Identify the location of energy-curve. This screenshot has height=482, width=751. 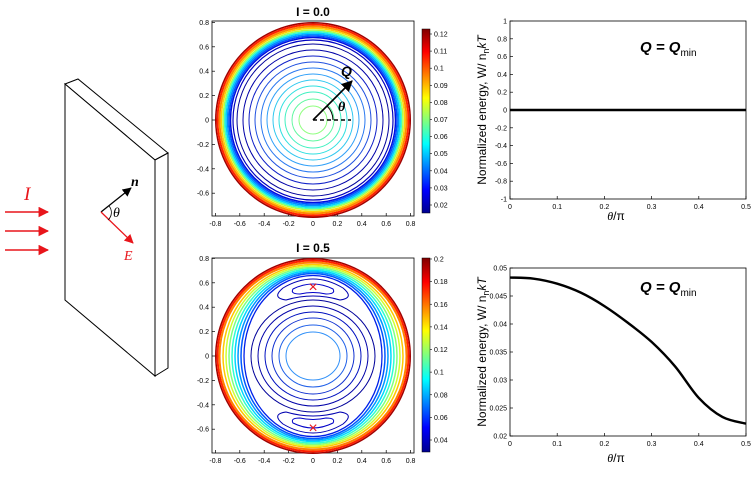
(628, 350).